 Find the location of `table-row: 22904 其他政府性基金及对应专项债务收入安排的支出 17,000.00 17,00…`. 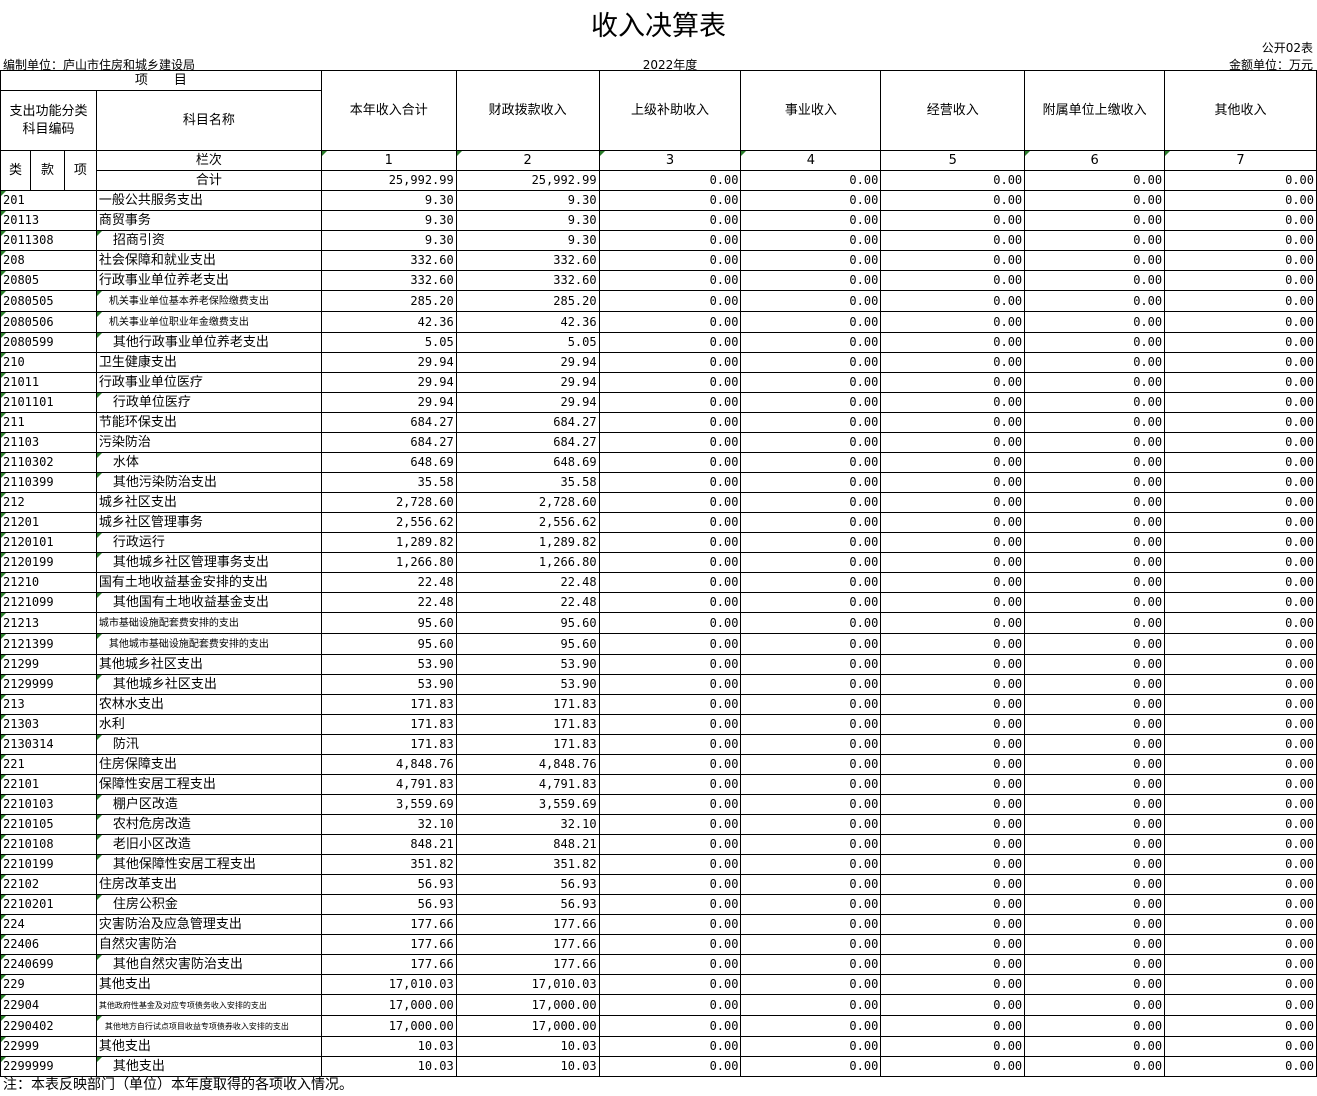

table-row: 22904 其他政府性基金及对应专项债务收入安排的支出 17,000.00 17,00… is located at coordinates (658, 1005).